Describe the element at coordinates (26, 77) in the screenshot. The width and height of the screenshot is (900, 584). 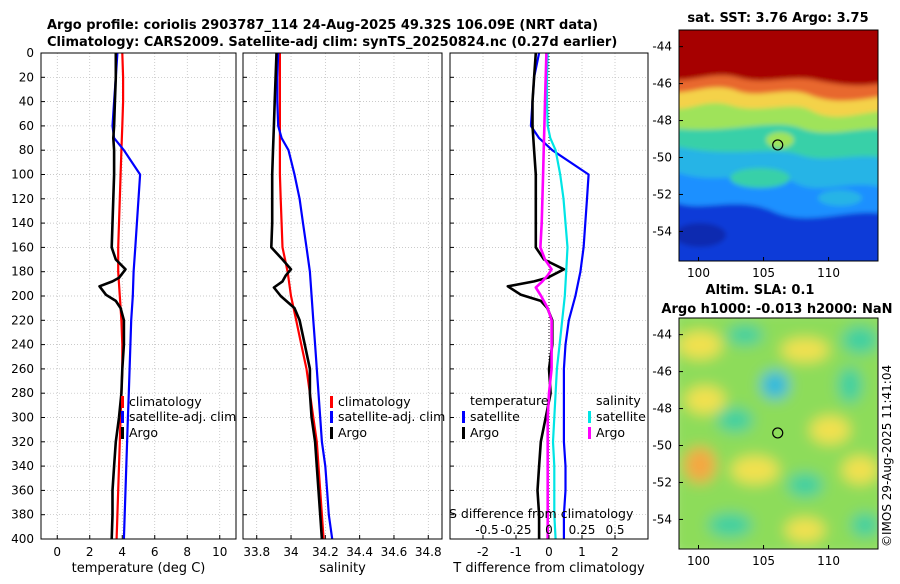
I see `y-tick-label: 20` at that location.